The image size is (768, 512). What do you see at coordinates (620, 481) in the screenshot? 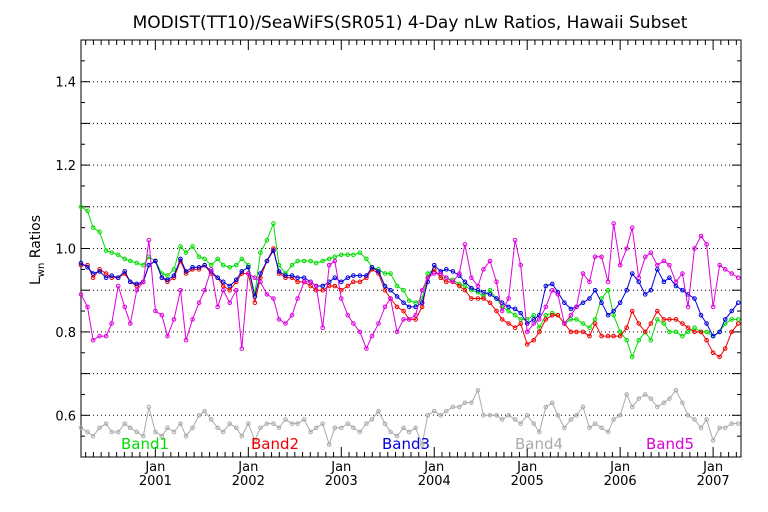
I see `x-tick-label-year: 2006` at bounding box center [620, 481].